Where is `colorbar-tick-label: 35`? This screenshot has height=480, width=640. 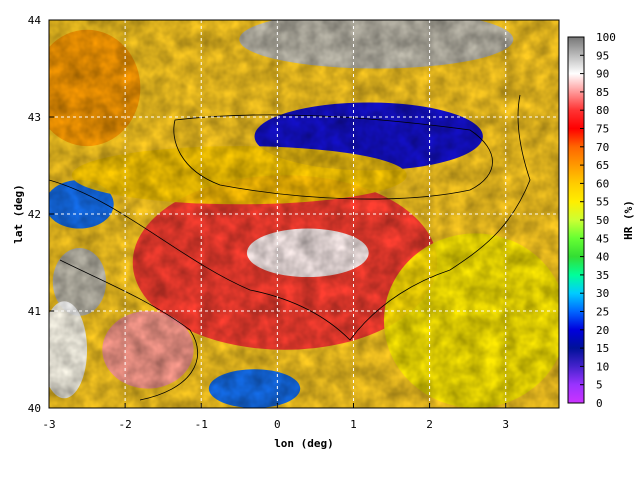
colorbar-tick-label: 35 is located at coordinates (602, 275).